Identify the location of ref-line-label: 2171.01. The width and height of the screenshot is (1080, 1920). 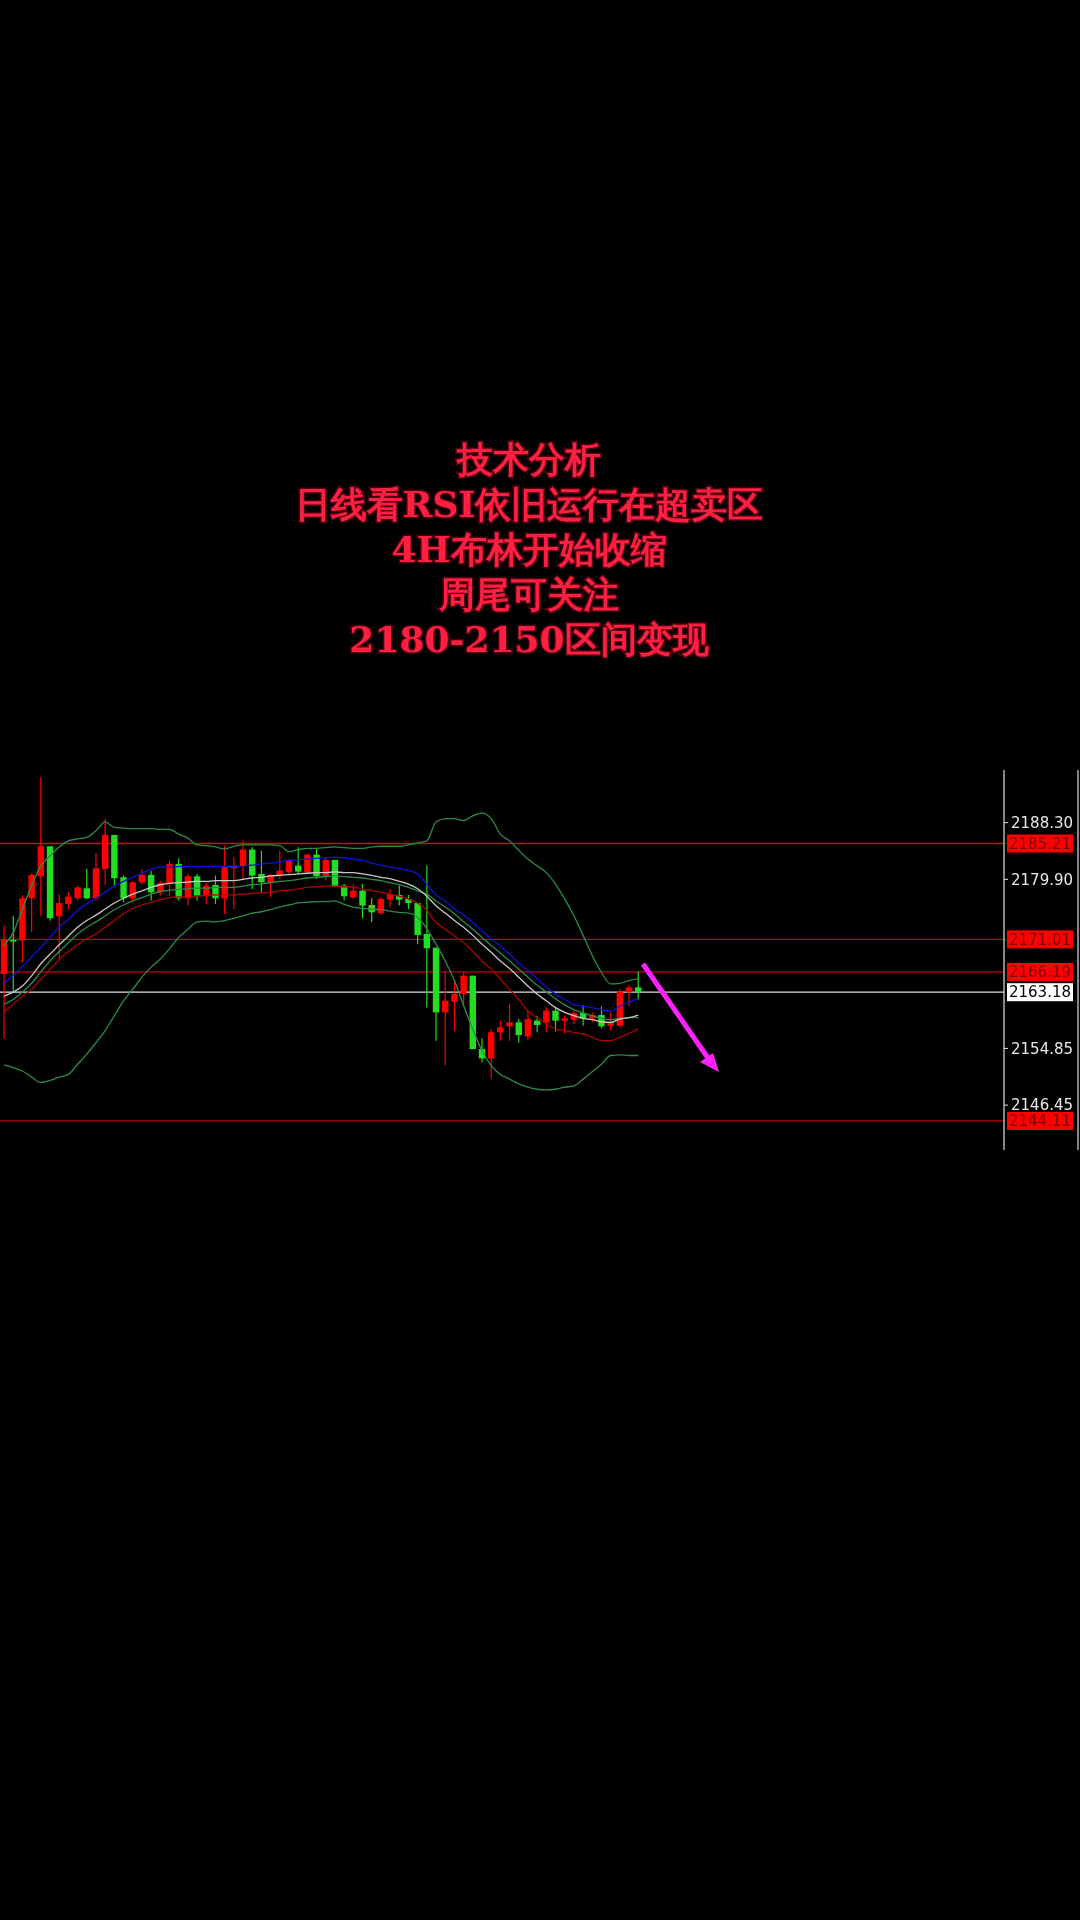
(1040, 939).